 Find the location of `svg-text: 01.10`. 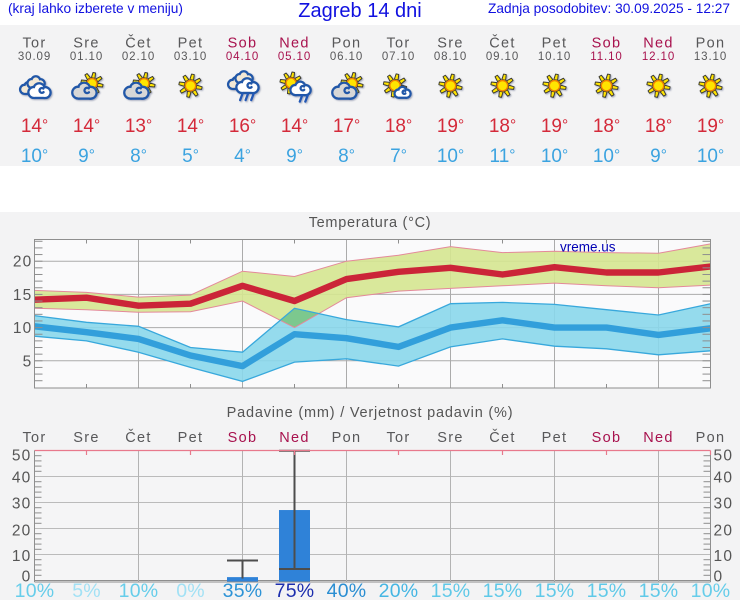

svg-text: 01.10 is located at coordinates (86, 57).